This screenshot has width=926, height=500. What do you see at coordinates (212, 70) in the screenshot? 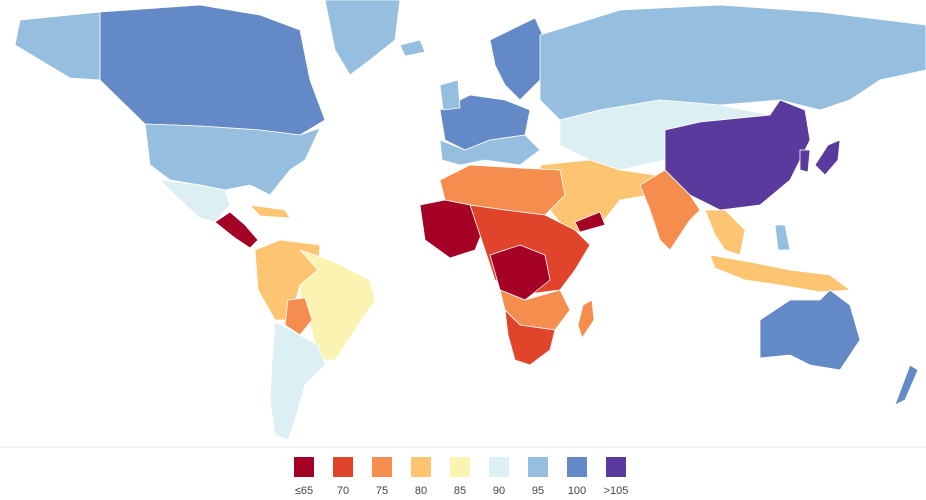
I see `canada` at bounding box center [212, 70].